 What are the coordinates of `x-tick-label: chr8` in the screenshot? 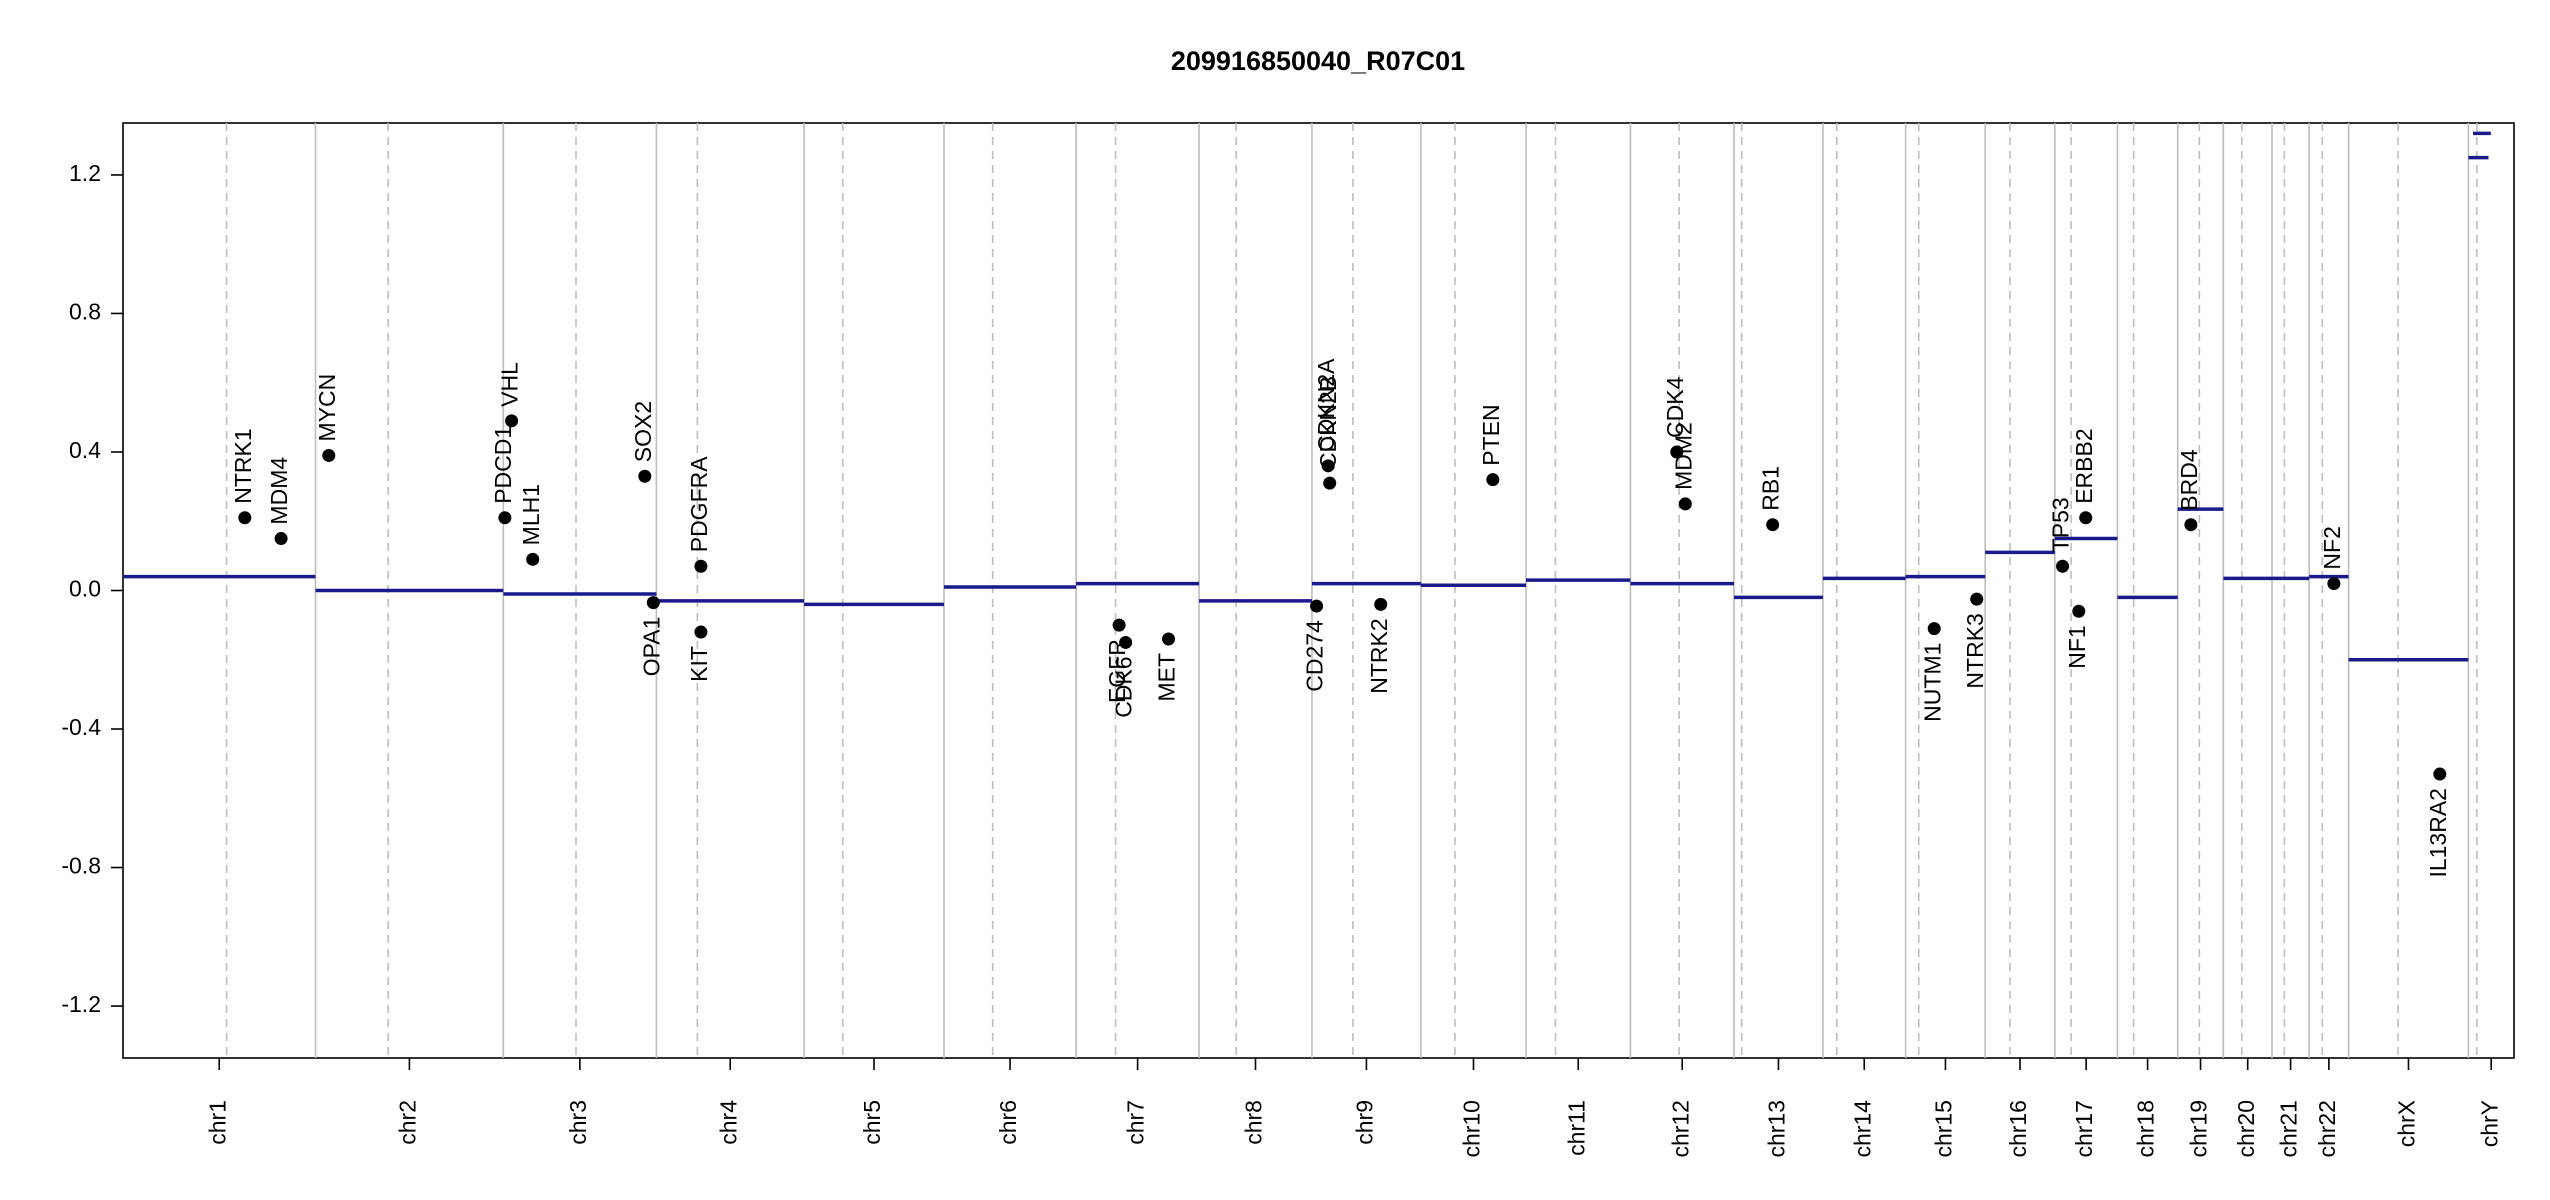 It's located at (1254, 1122).